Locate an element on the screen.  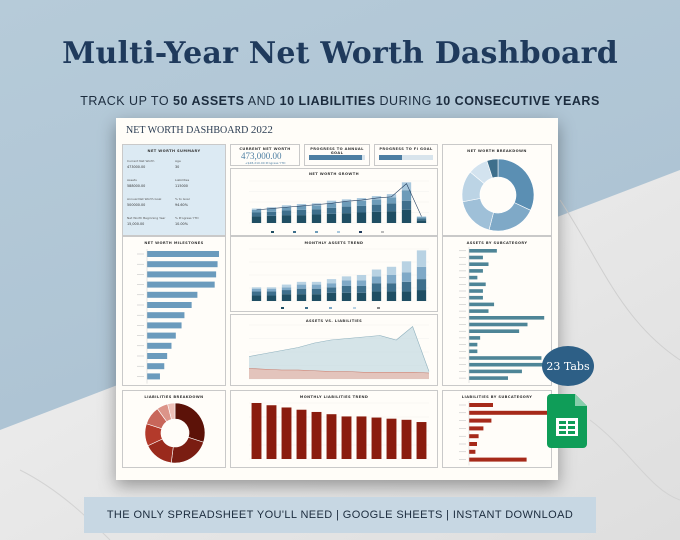
summary-label: Assets is located at coordinates (132, 180).